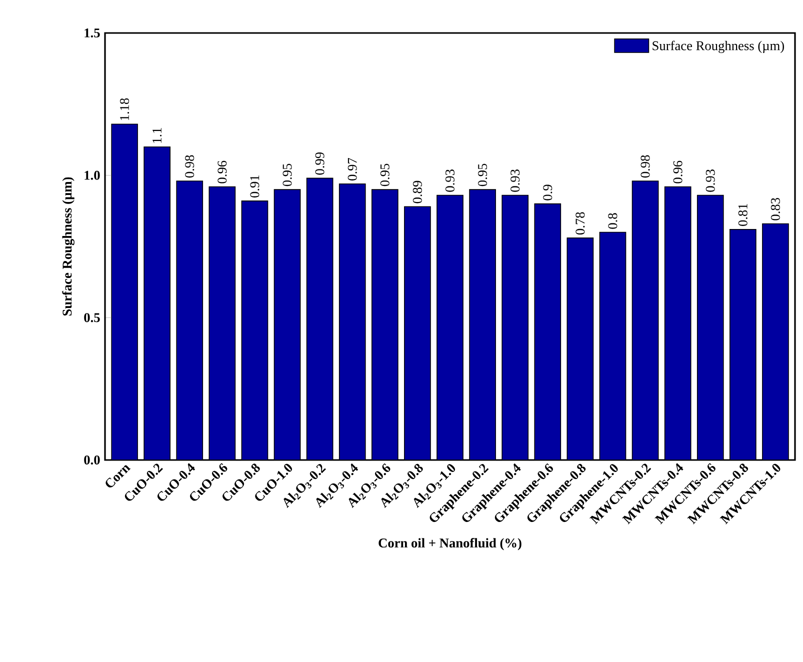 The height and width of the screenshot is (662, 803). I want to click on data-label: 0.9, so click(547, 192).